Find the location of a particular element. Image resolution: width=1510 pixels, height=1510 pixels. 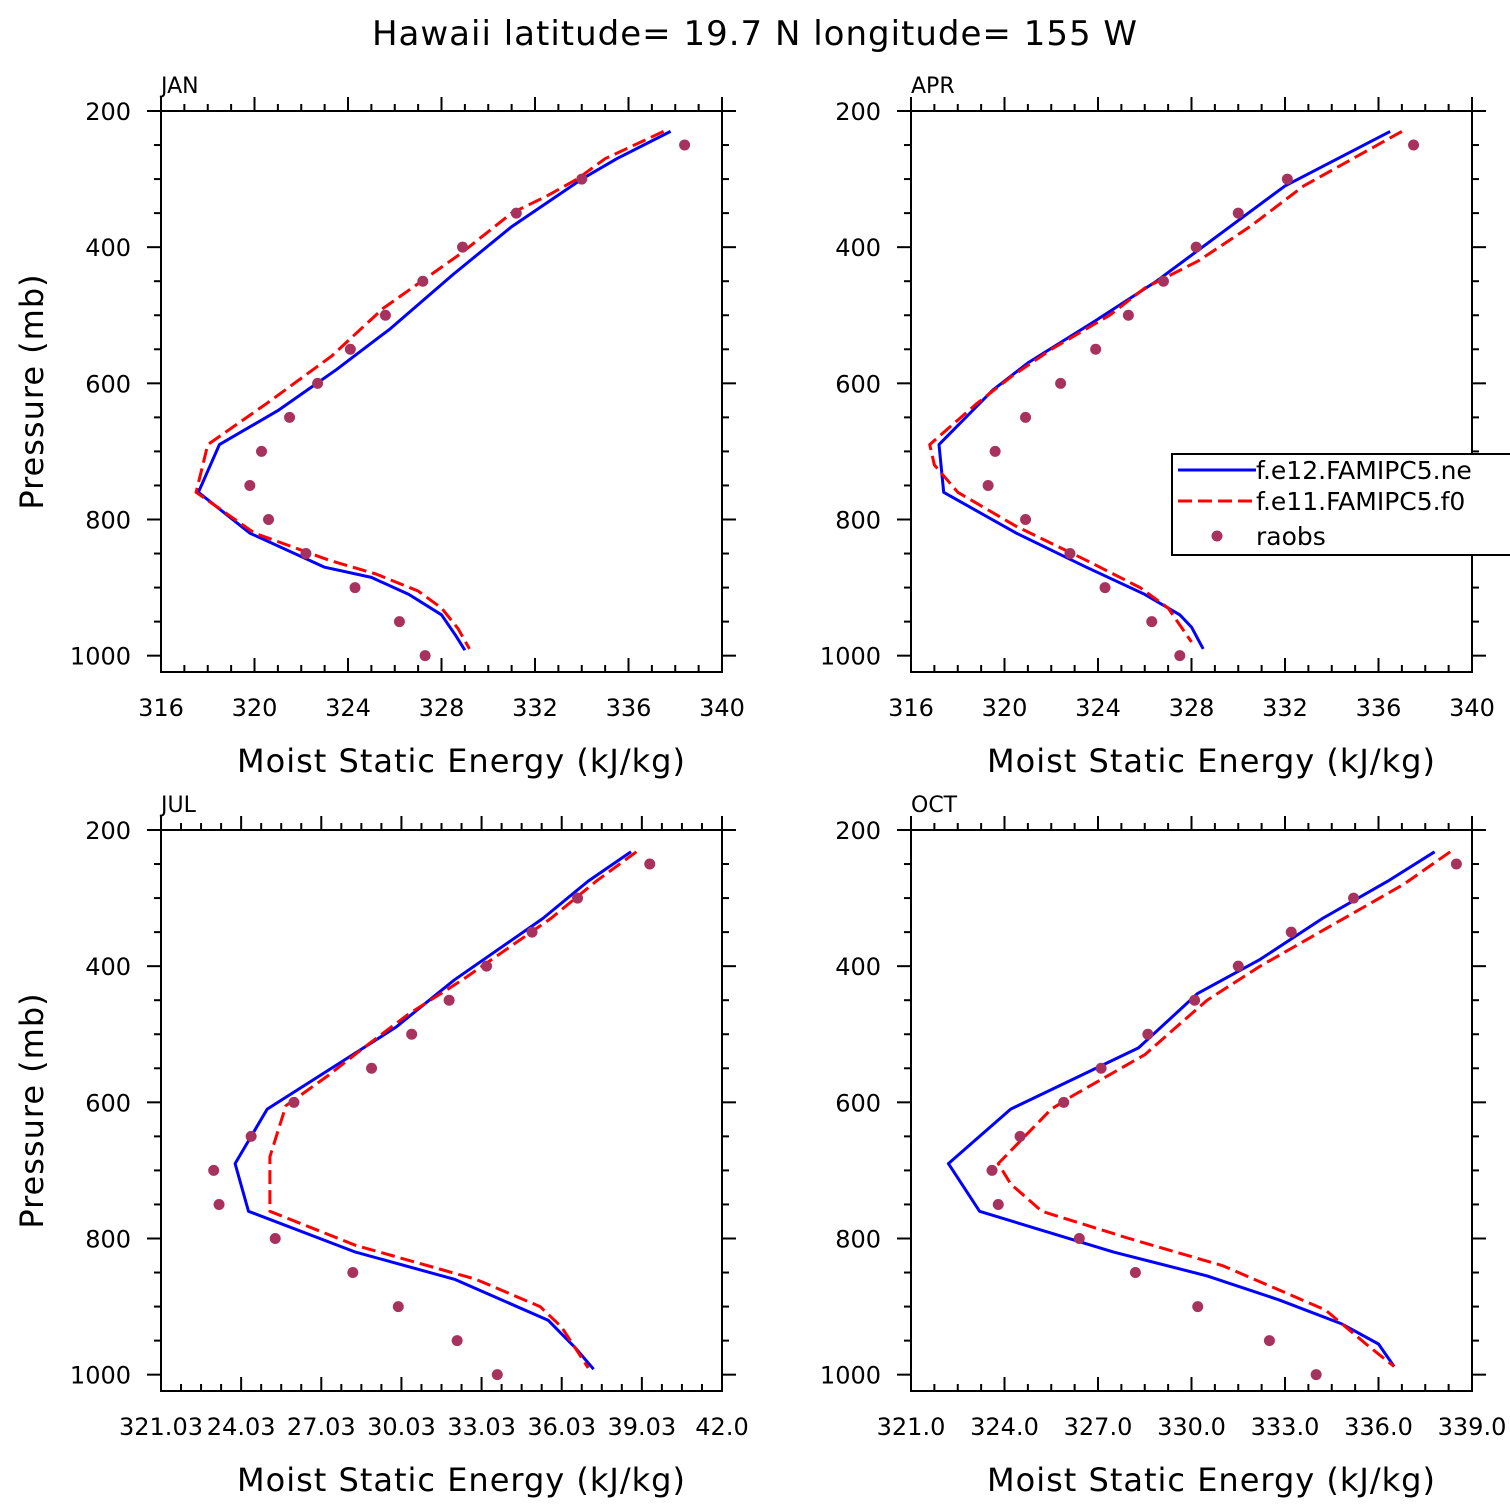

x-tick-label: 321.03 is located at coordinates (161, 1427).